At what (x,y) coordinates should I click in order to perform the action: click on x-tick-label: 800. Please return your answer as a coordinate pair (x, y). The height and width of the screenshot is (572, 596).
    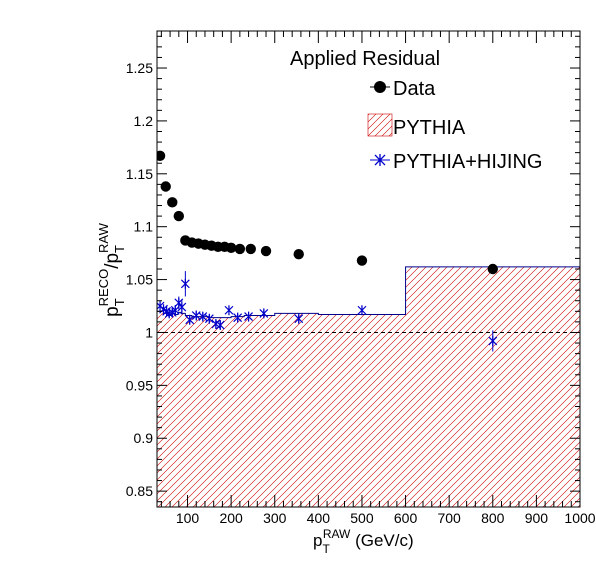
    Looking at the image, I should click on (493, 518).